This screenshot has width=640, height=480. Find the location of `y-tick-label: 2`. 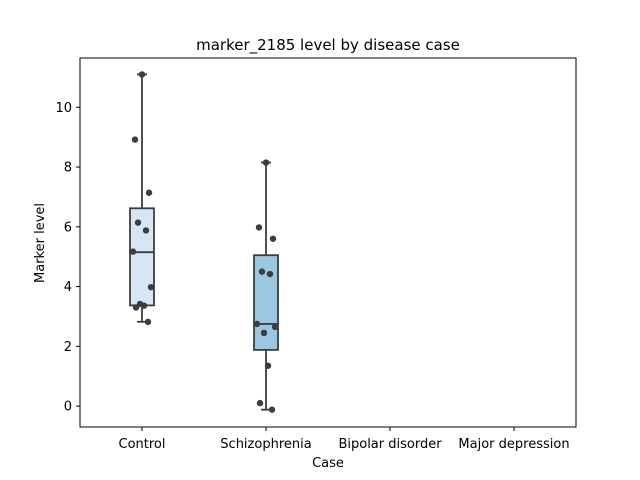

y-tick-label: 2 is located at coordinates (68, 347).